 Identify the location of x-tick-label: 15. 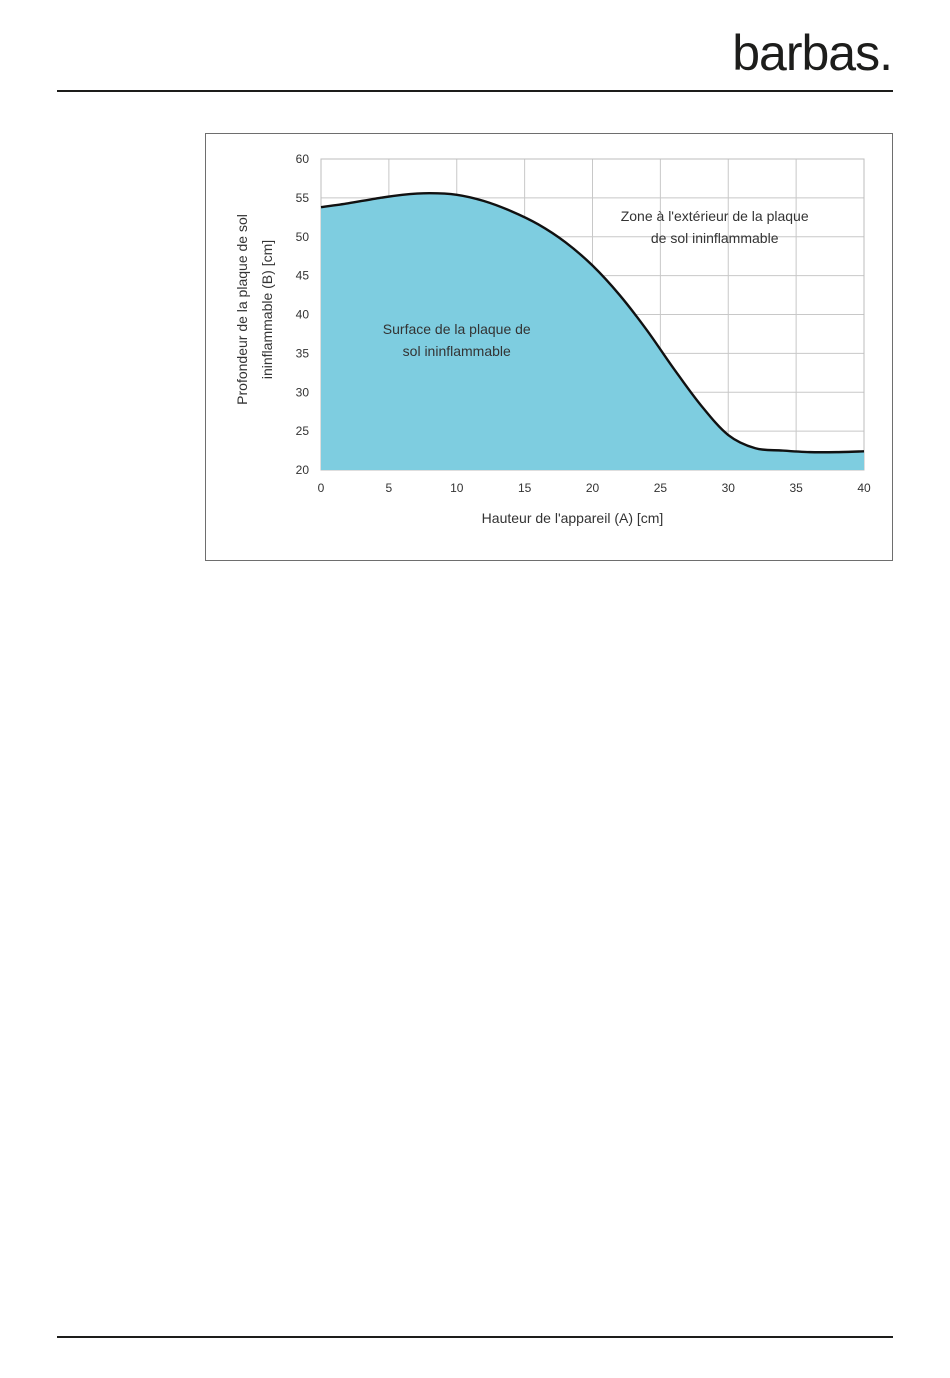
(525, 488).